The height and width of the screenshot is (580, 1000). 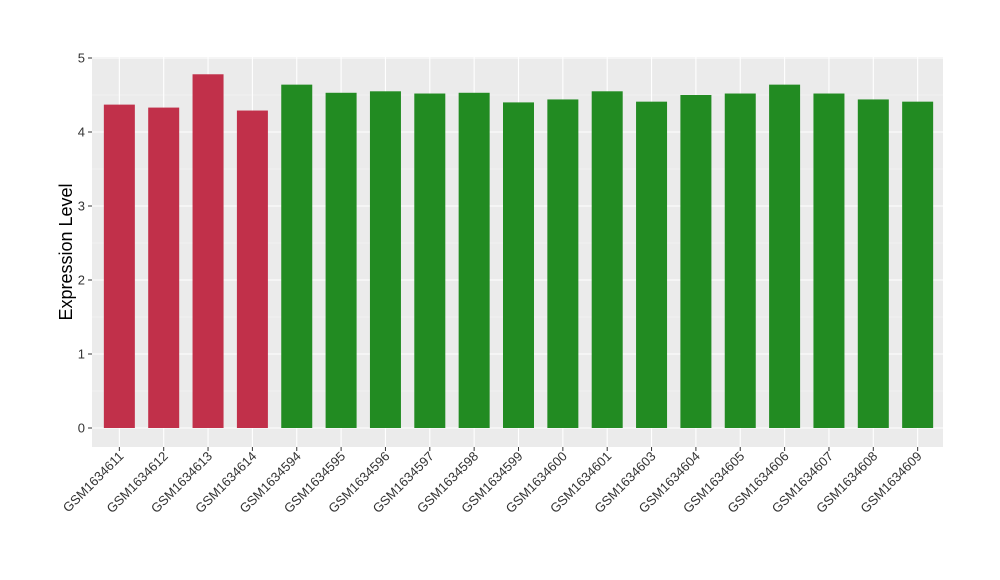 I want to click on y-tick-label: 4, so click(x=81, y=132).